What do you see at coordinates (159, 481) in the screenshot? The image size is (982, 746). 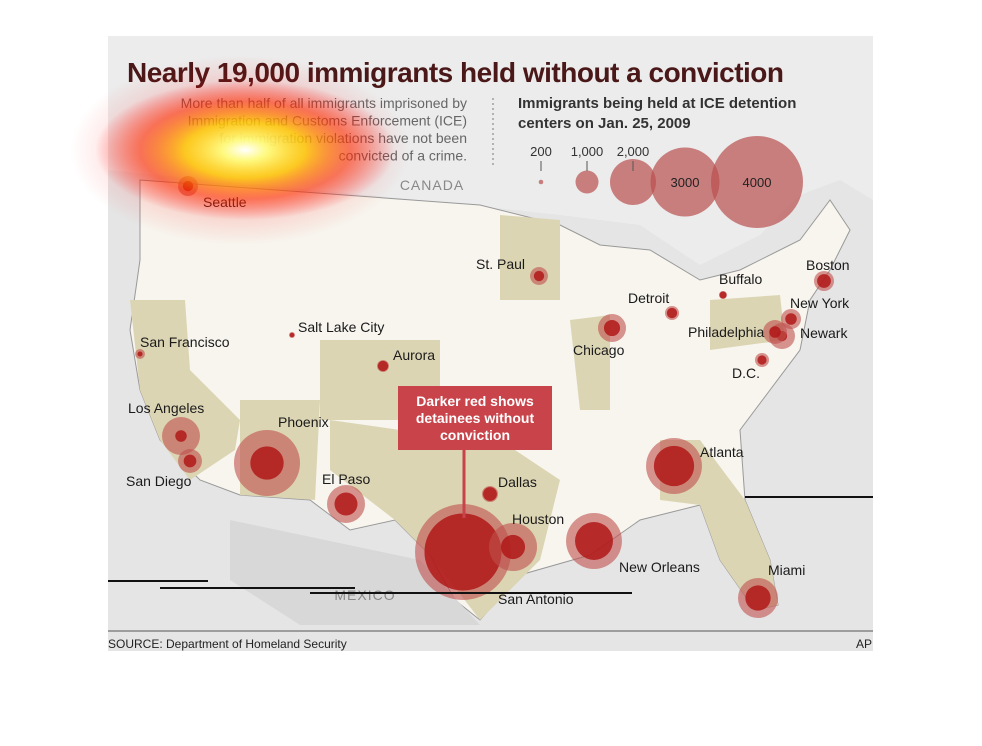 I see `city-label: San Diego` at bounding box center [159, 481].